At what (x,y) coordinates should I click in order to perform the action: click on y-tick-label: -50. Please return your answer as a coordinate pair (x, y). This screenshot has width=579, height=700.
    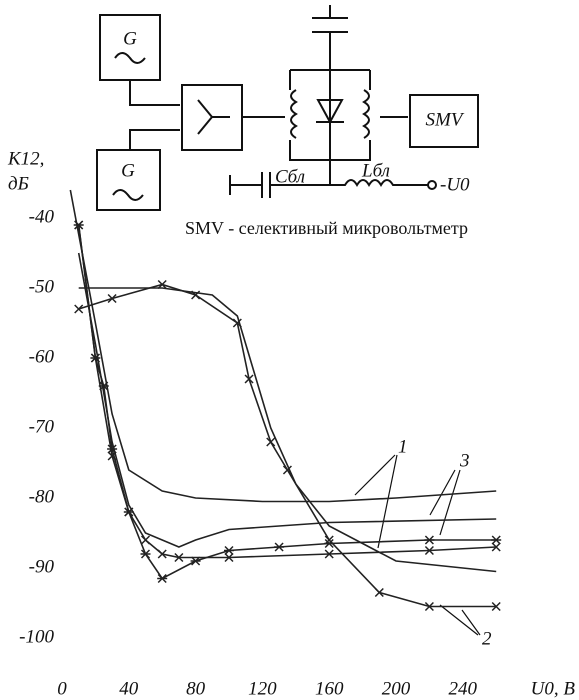
    Looking at the image, I should click on (42, 286).